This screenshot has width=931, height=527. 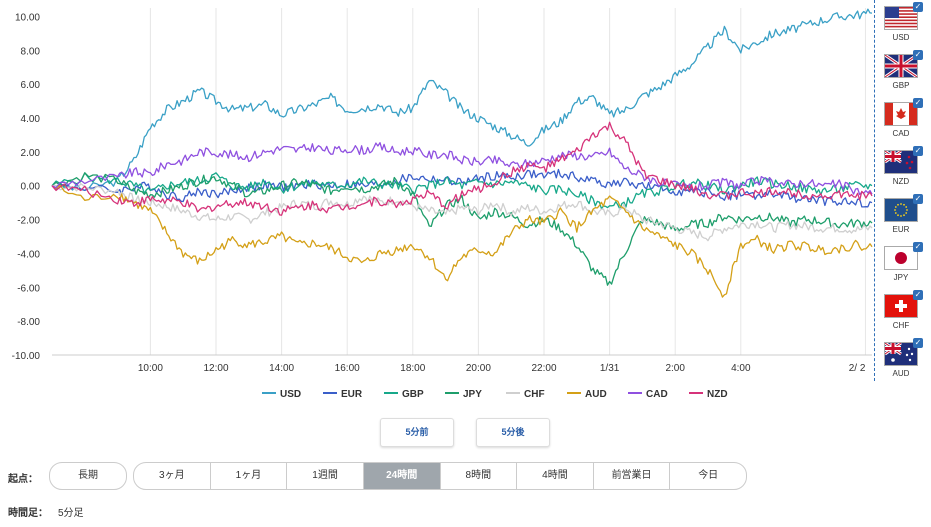 I want to click on currency-toggle-jpy: ✓ JPY, so click(x=903, y=266).